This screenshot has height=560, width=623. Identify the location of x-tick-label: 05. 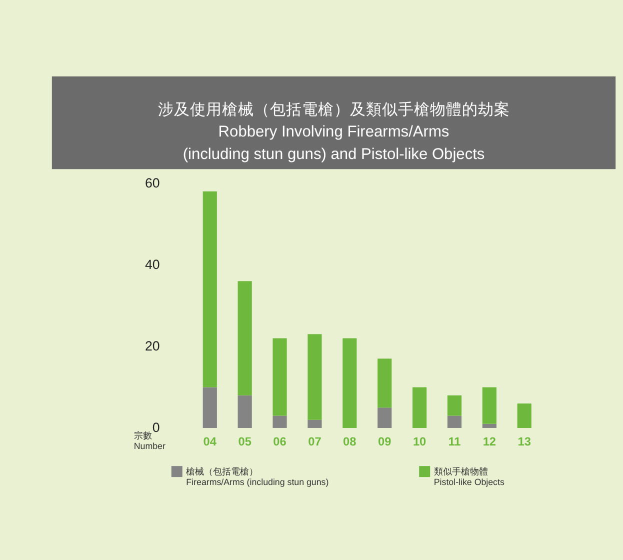
(245, 441).